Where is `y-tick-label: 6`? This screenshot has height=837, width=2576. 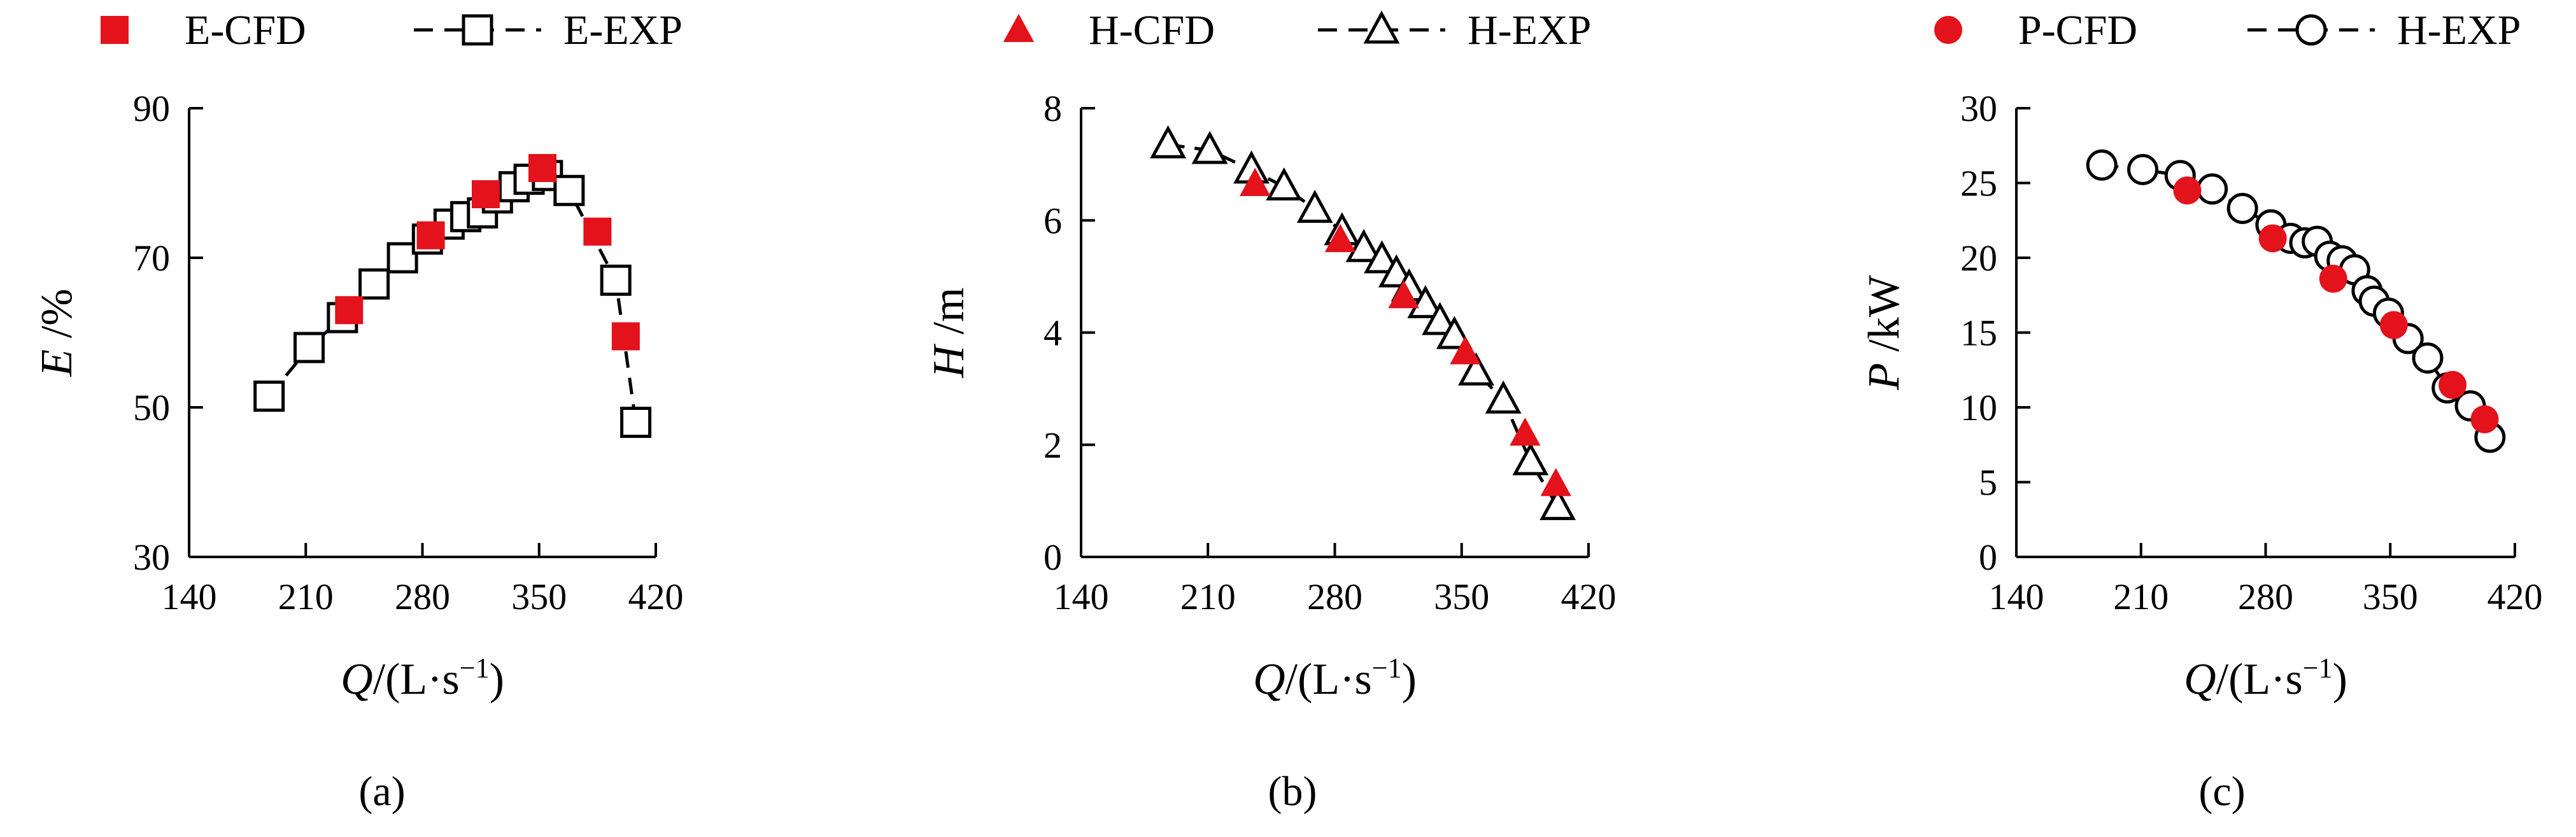
y-tick-label: 6 is located at coordinates (1053, 220).